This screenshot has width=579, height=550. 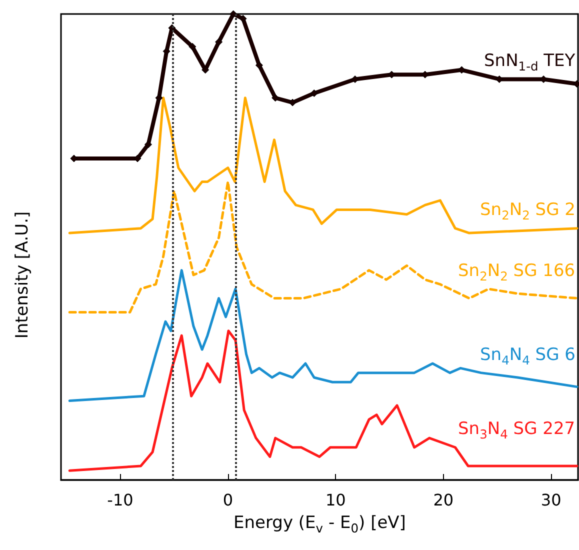 What do you see at coordinates (517, 272) in the screenshot?
I see `series-label: Sn$_{2}$N$_{2}$ SG 166` at bounding box center [517, 272].